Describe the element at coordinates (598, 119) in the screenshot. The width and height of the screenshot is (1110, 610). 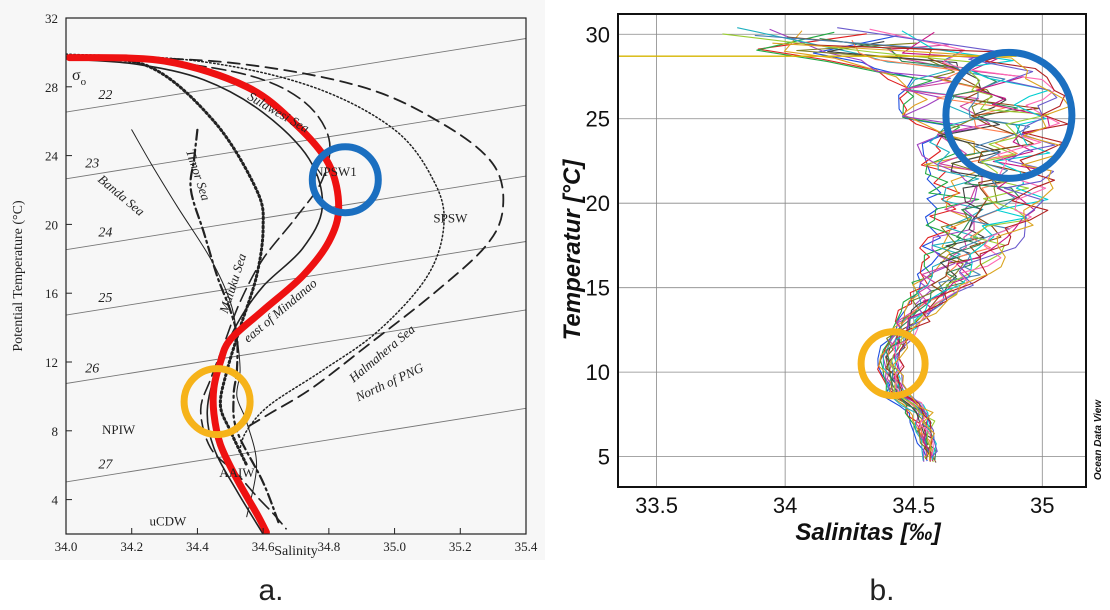
I see `y-tick-label: 25` at that location.